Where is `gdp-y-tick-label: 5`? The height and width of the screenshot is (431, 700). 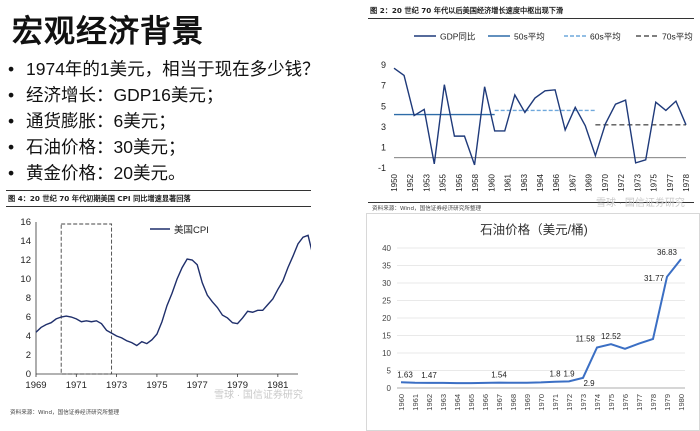 gdp-y-tick-label: 5 is located at coordinates (383, 106).